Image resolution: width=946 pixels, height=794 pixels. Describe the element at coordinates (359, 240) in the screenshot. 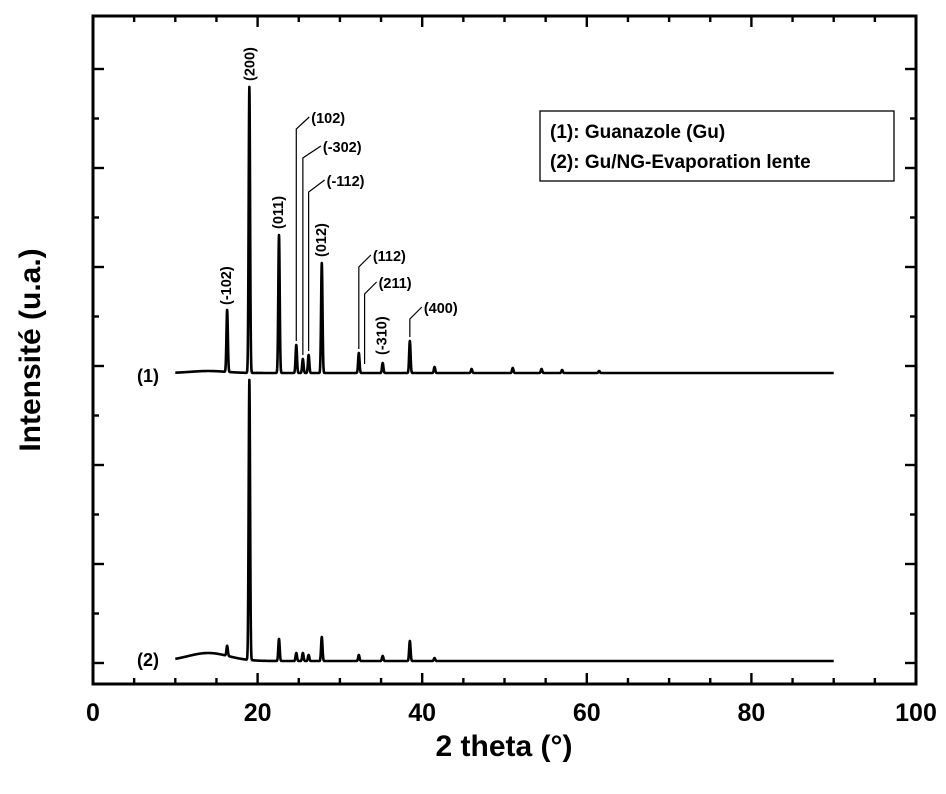

I see `peak-leader-lines` at that location.